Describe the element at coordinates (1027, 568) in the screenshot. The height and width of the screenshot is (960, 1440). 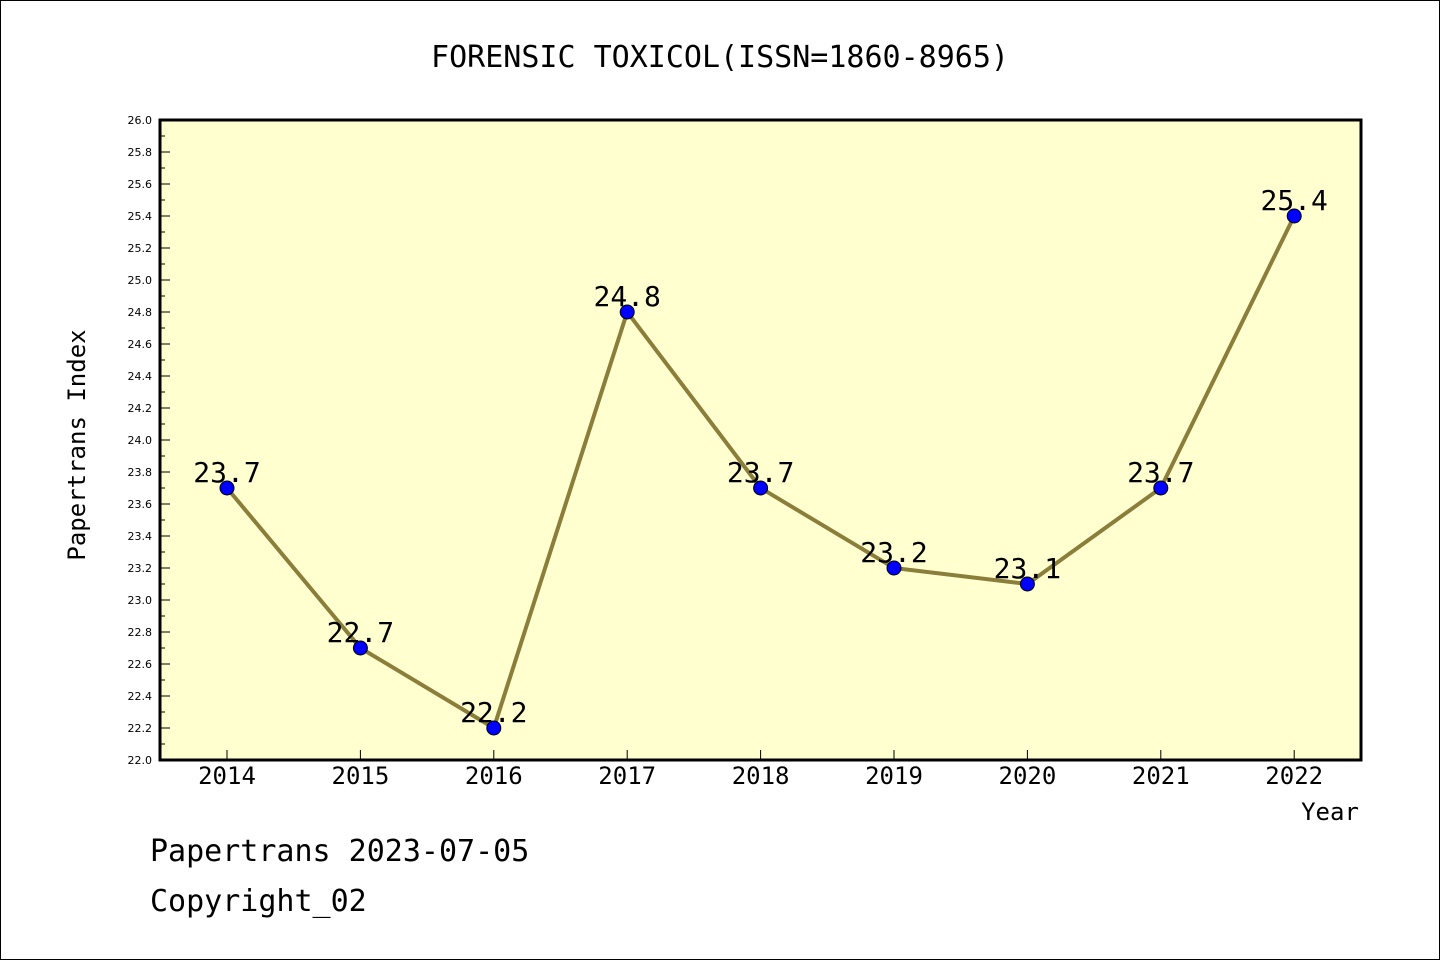
I see `data-label: 23.1` at that location.